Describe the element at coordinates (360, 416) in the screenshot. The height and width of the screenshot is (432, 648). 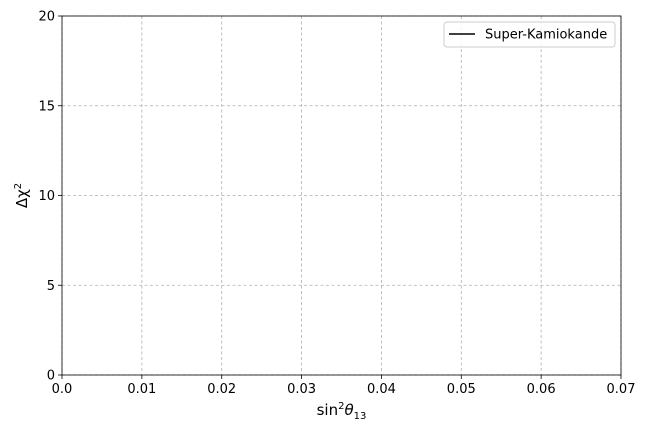
I see `x-axis-label-sub: 13` at that location.